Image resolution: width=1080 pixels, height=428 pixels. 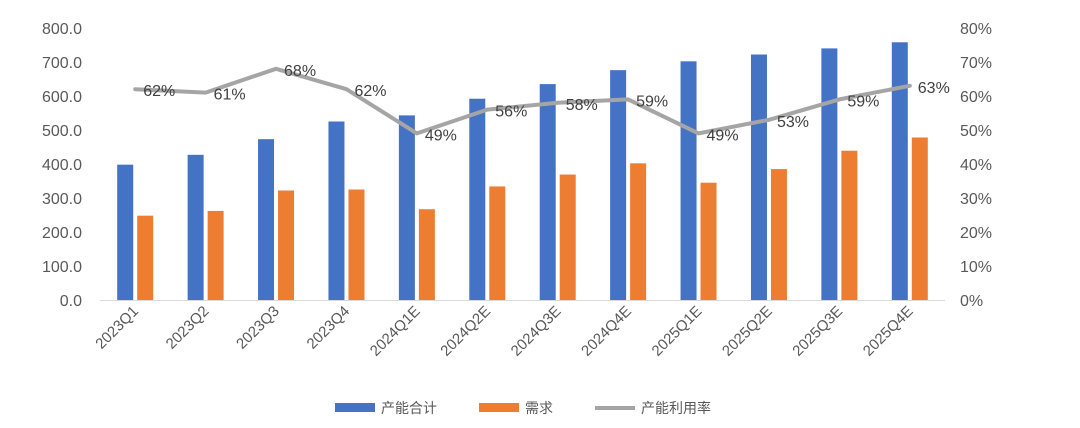 What do you see at coordinates (934, 88) in the screenshot?
I see `utilization-label: 63%` at bounding box center [934, 88].